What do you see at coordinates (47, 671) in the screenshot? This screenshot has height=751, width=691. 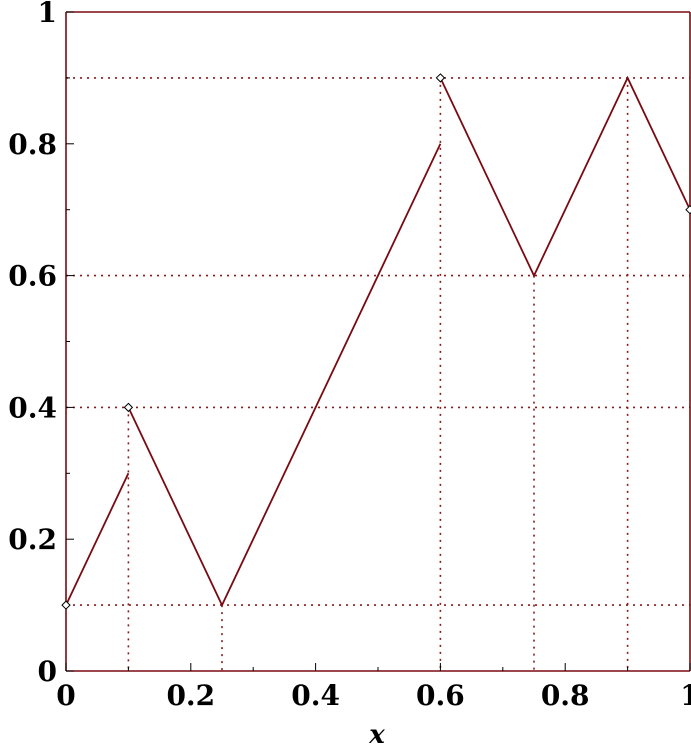 I see `y-tick-label: 0` at bounding box center [47, 671].